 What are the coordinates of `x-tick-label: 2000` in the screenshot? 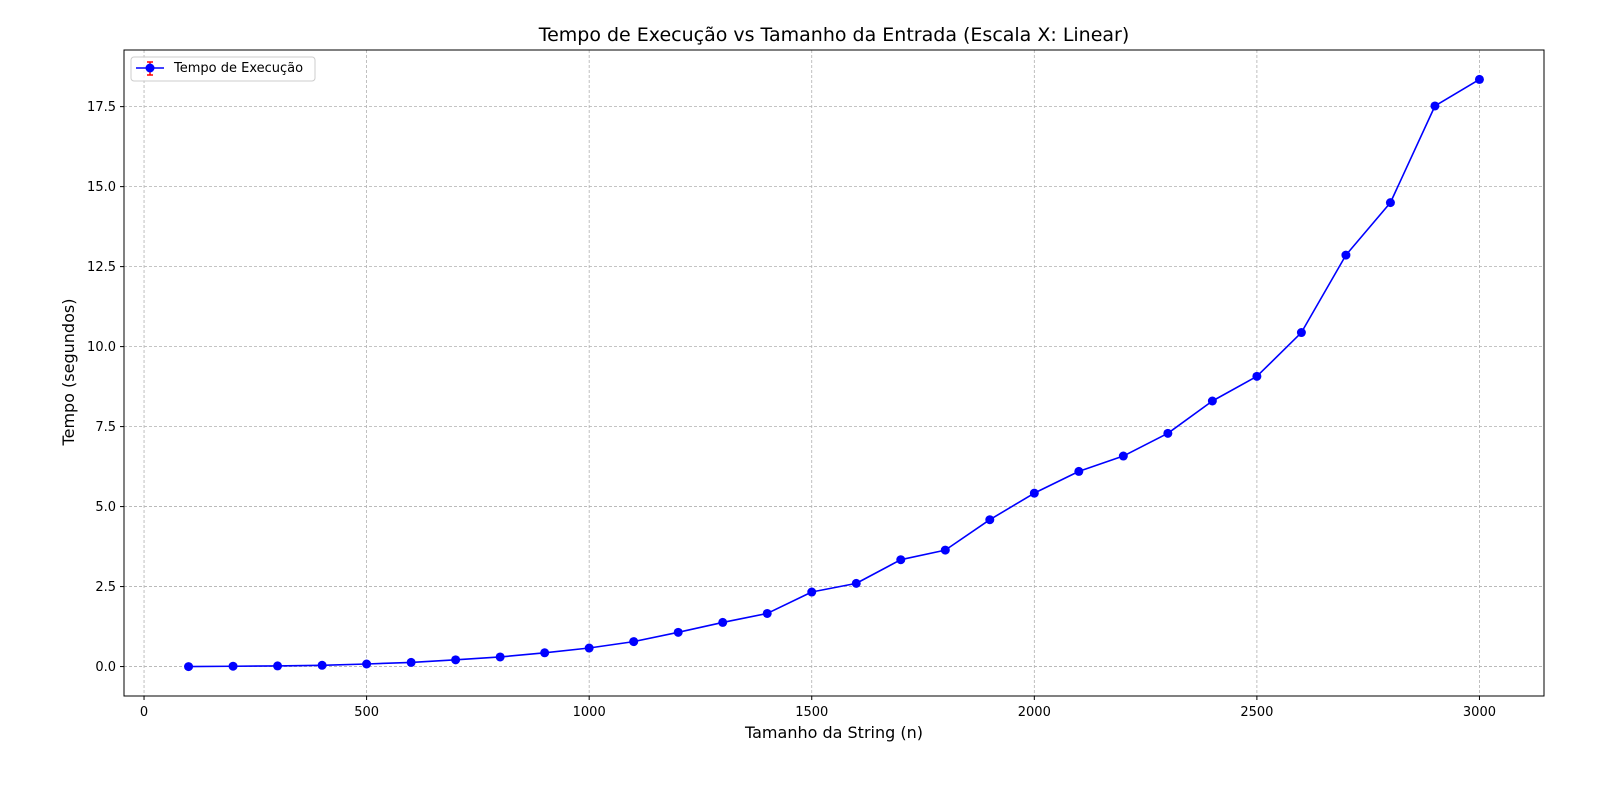 It's located at (1034, 712).